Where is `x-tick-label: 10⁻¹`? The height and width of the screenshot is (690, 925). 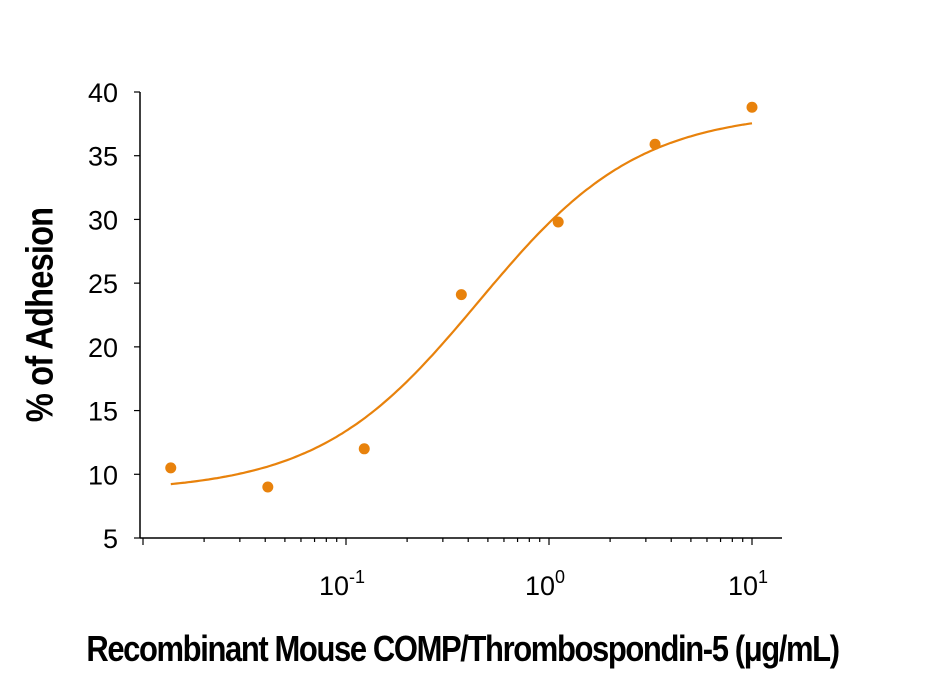
x-tick-label: 10⁻¹ is located at coordinates (342, 584).